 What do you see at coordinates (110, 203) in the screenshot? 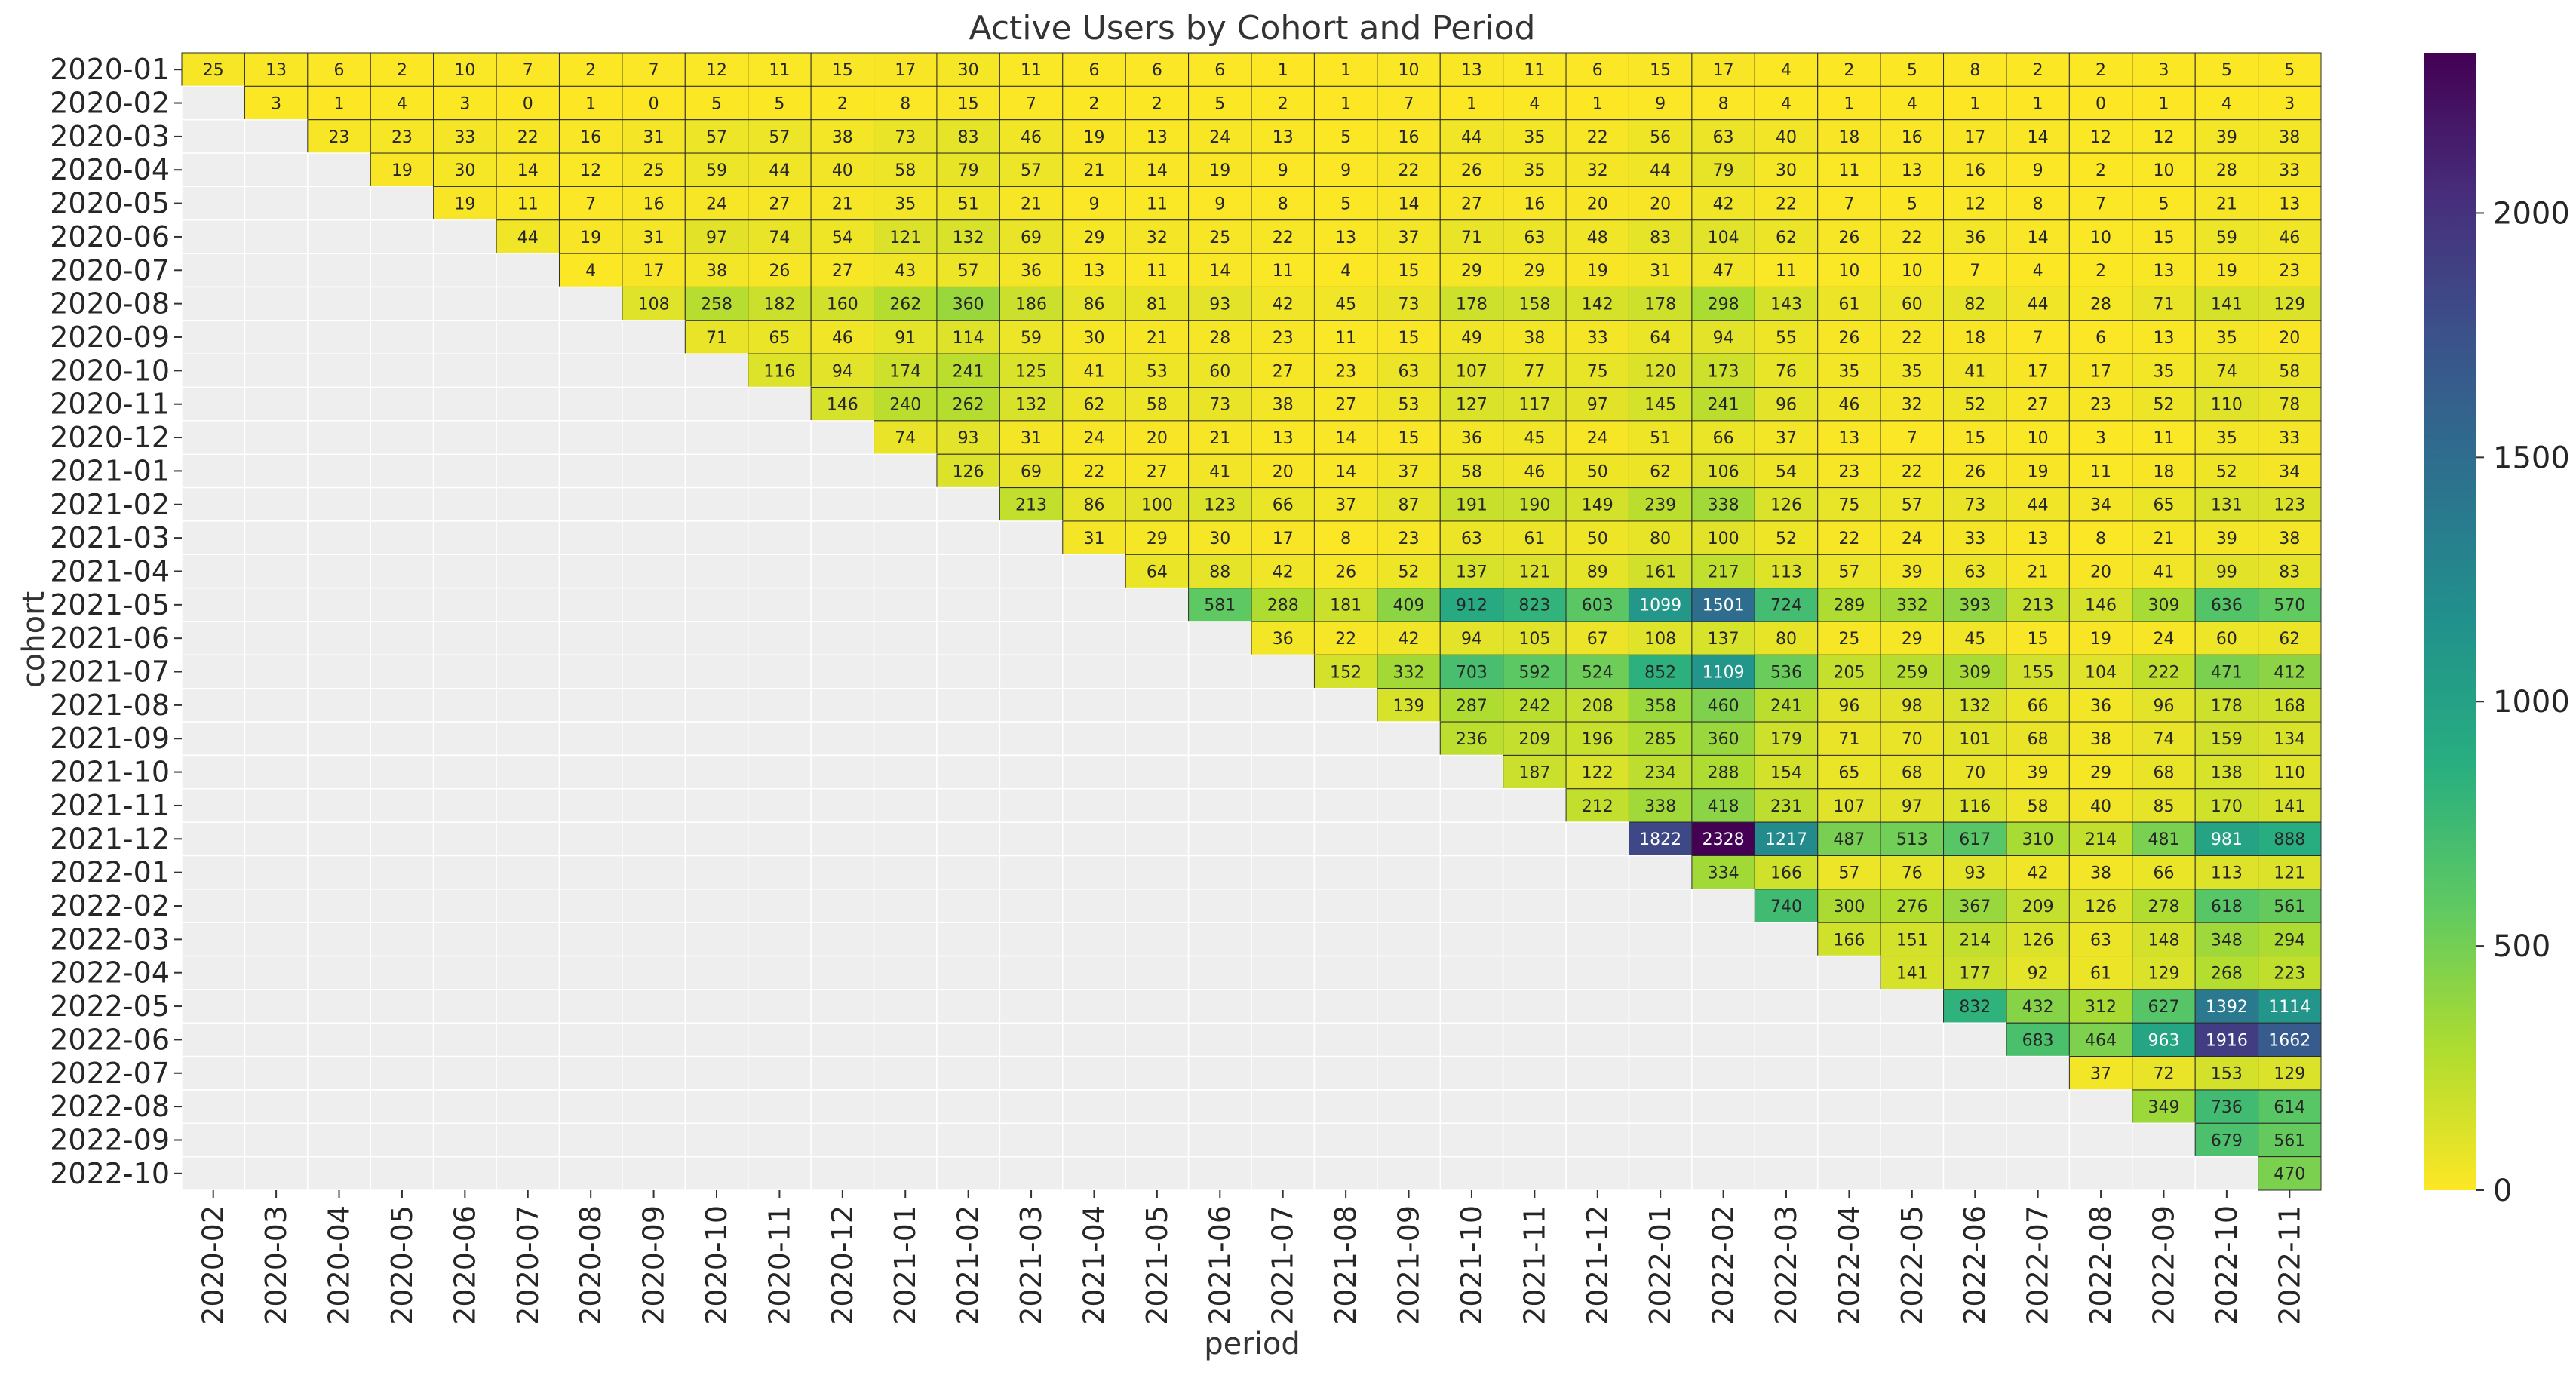
I see `y-tick-label: 2020-05` at bounding box center [110, 203].